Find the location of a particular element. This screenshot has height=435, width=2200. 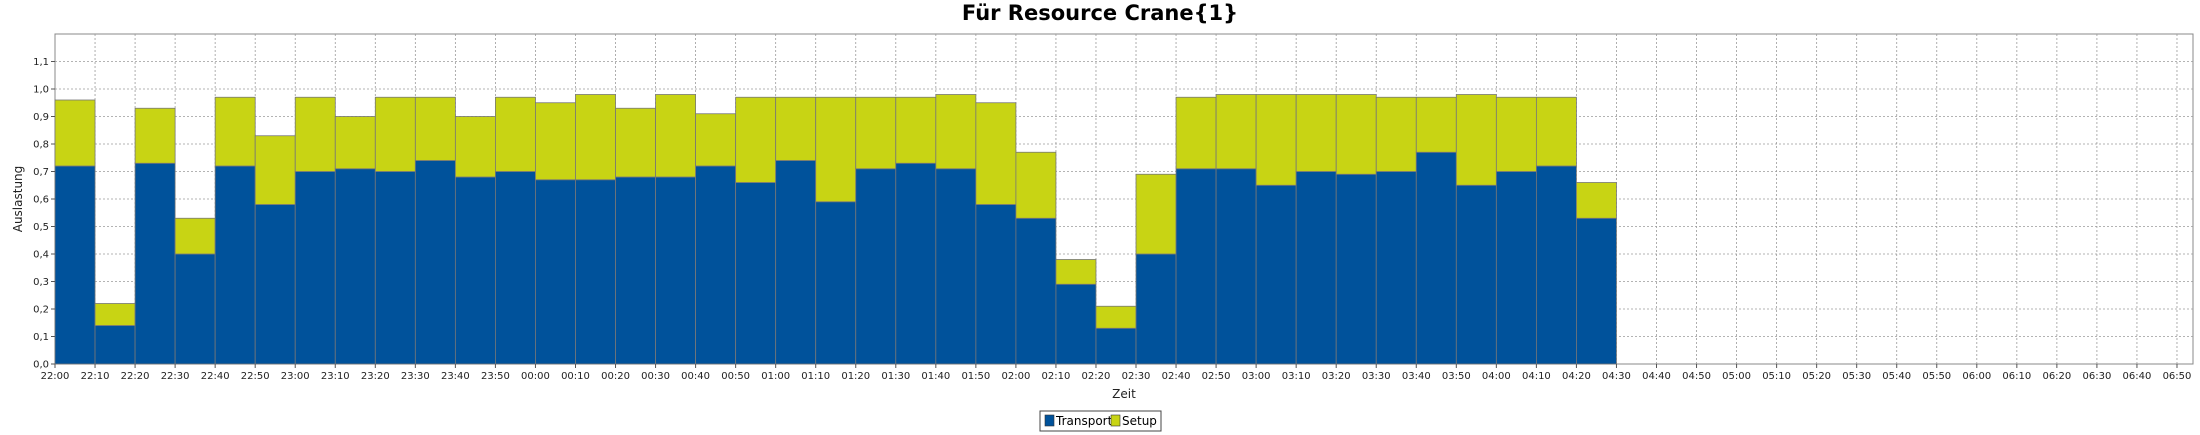

x-tick-label: 22:30 is located at coordinates (175, 376).